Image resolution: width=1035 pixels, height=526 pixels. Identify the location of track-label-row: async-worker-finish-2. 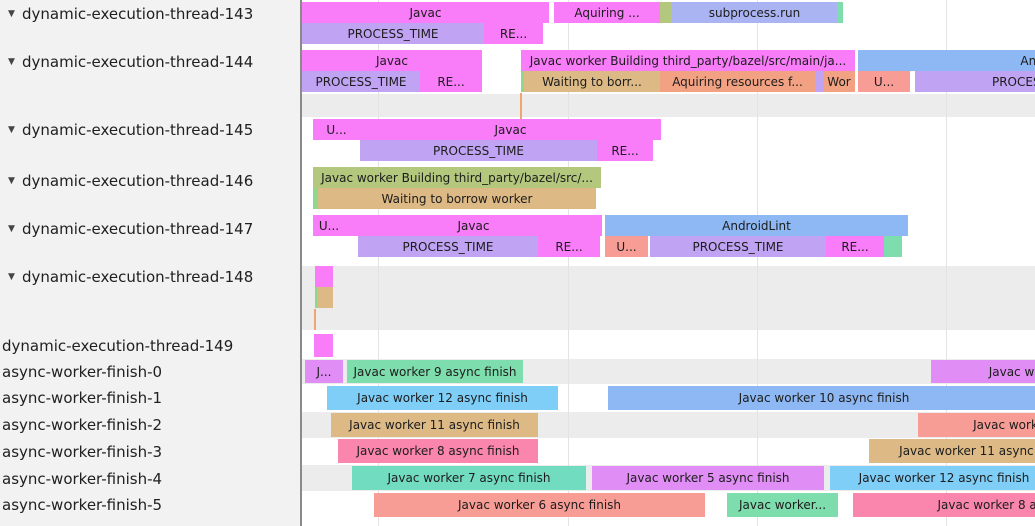
(150, 425).